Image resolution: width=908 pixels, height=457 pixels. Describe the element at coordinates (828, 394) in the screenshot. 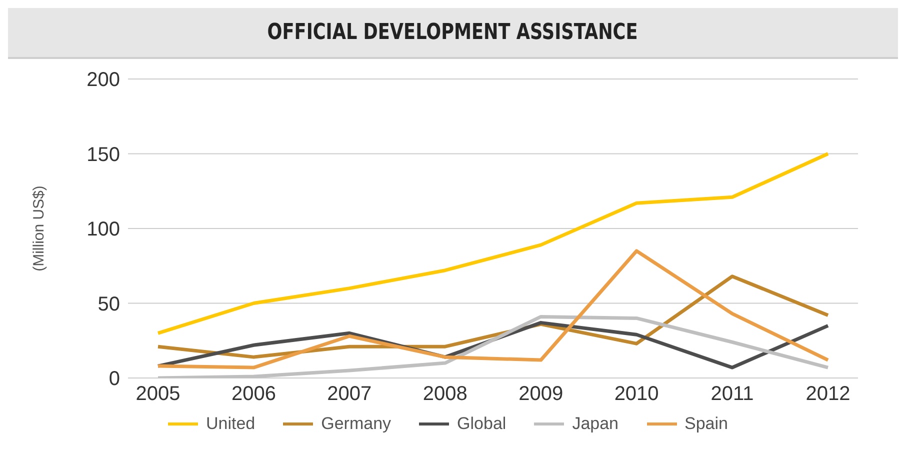

I see `x-tick-label: 2012` at that location.